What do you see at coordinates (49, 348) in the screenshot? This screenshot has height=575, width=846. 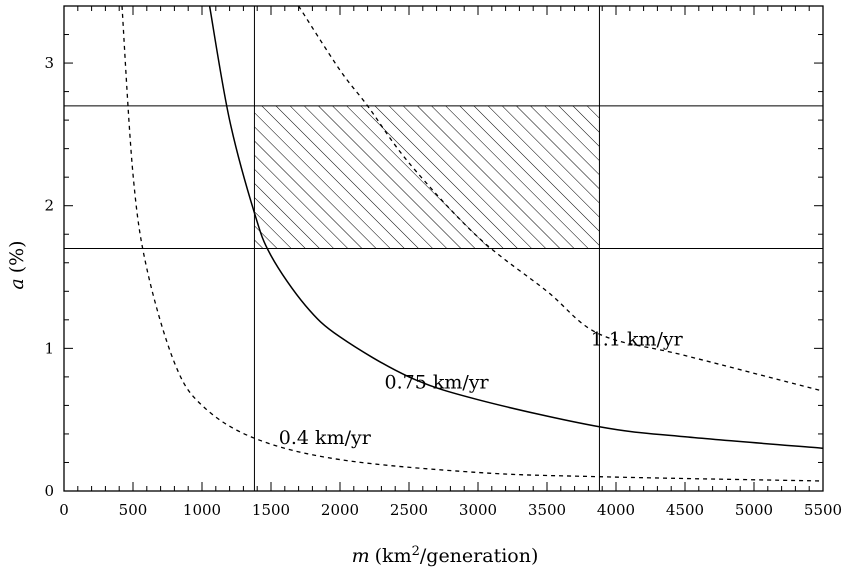 I see `y-tick-label: 1` at bounding box center [49, 348].